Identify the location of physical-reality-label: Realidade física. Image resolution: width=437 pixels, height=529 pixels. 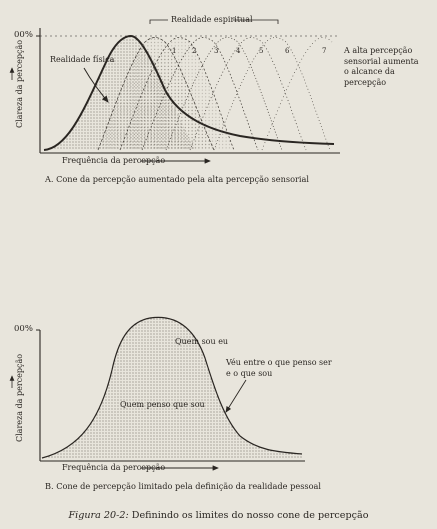
(82, 59).